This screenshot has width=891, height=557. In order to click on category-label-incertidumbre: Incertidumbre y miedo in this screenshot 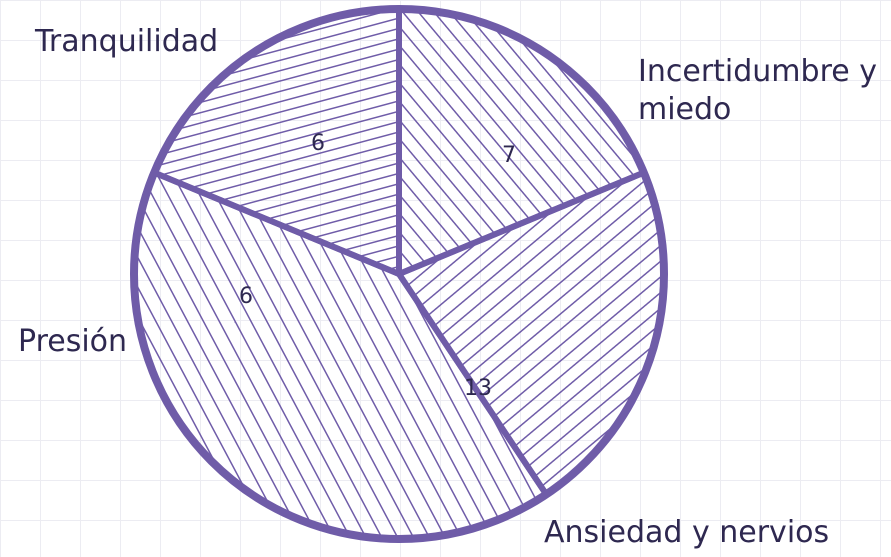, I will do `click(762, 90)`.